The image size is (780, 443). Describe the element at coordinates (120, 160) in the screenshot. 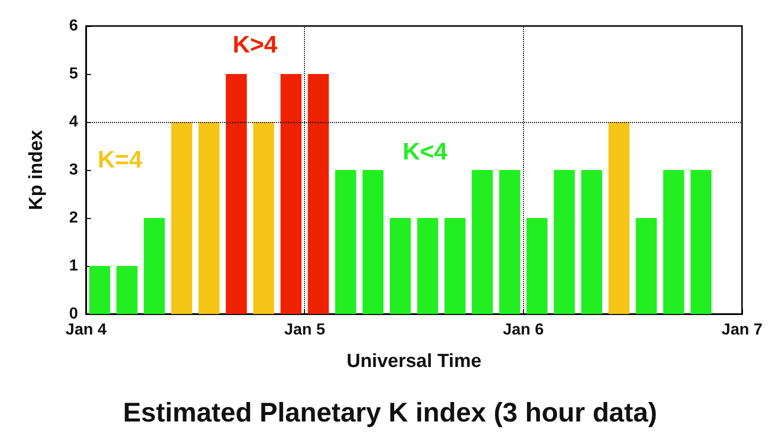

I see `annotation: K=4` at that location.